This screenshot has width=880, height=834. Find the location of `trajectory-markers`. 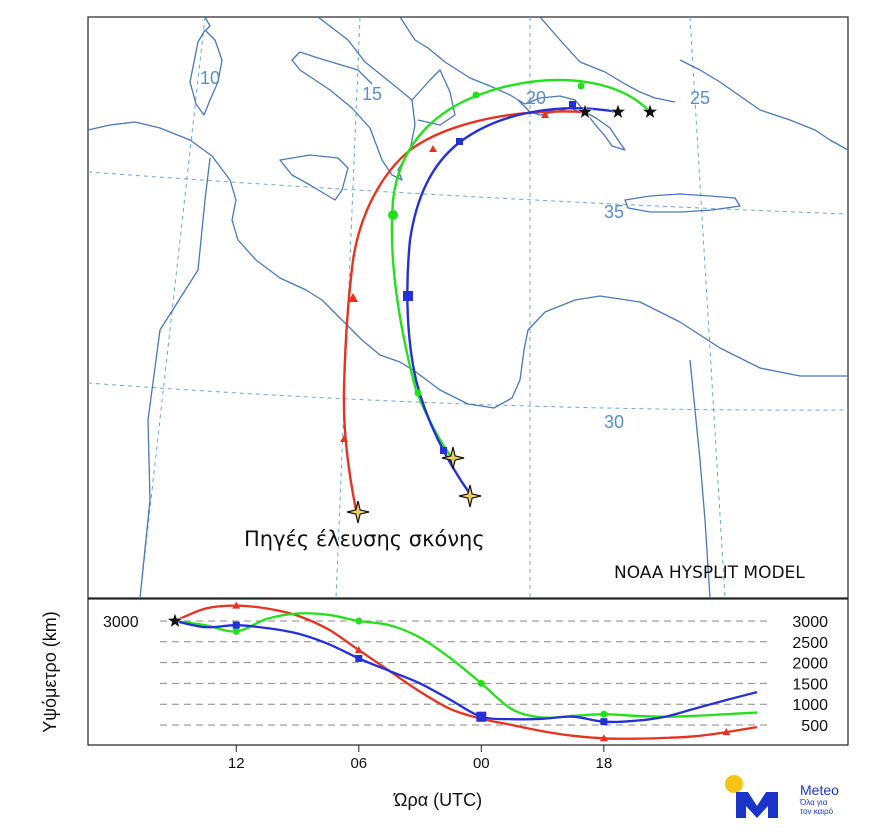

trajectory-markers is located at coordinates (462, 268).